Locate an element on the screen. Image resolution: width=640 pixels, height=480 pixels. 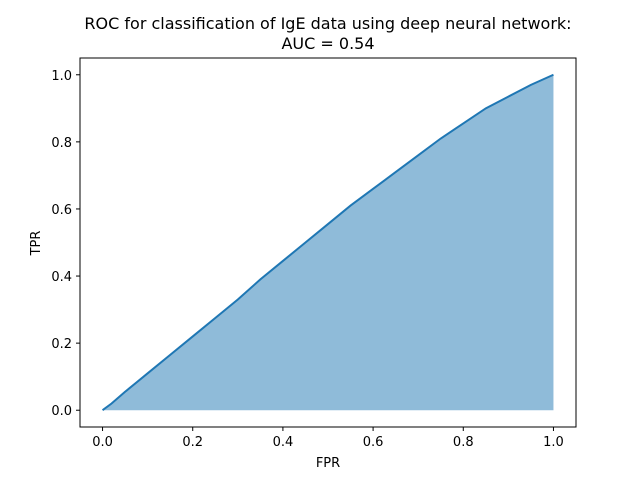
x-tick-label: 0.8 is located at coordinates (463, 442).